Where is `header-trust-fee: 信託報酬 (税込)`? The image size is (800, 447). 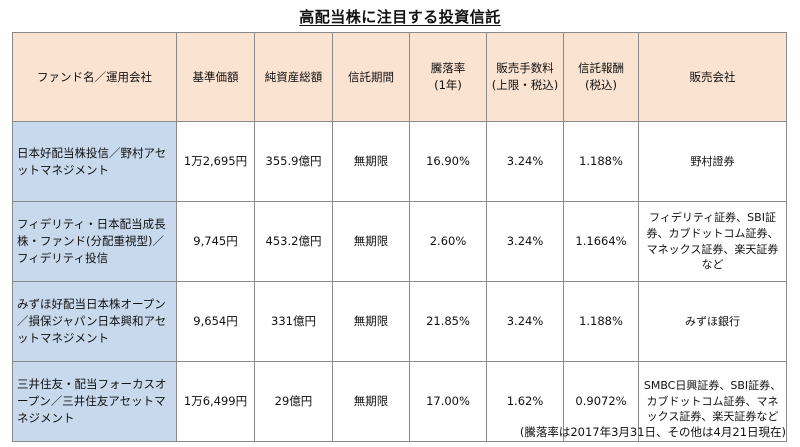
header-trust-fee: 信託報酬 (税込) is located at coordinates (601, 77).